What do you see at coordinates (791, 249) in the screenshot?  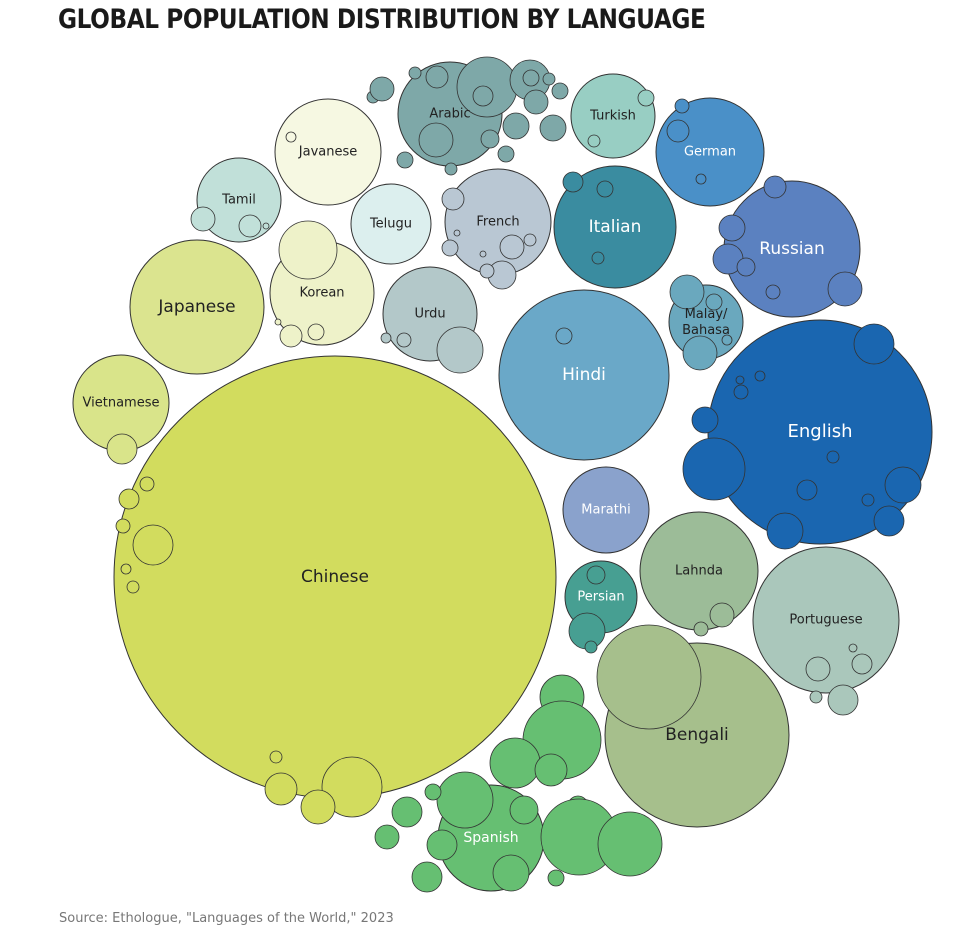 I see `bubble-label-russian: Russian` at bounding box center [791, 249].